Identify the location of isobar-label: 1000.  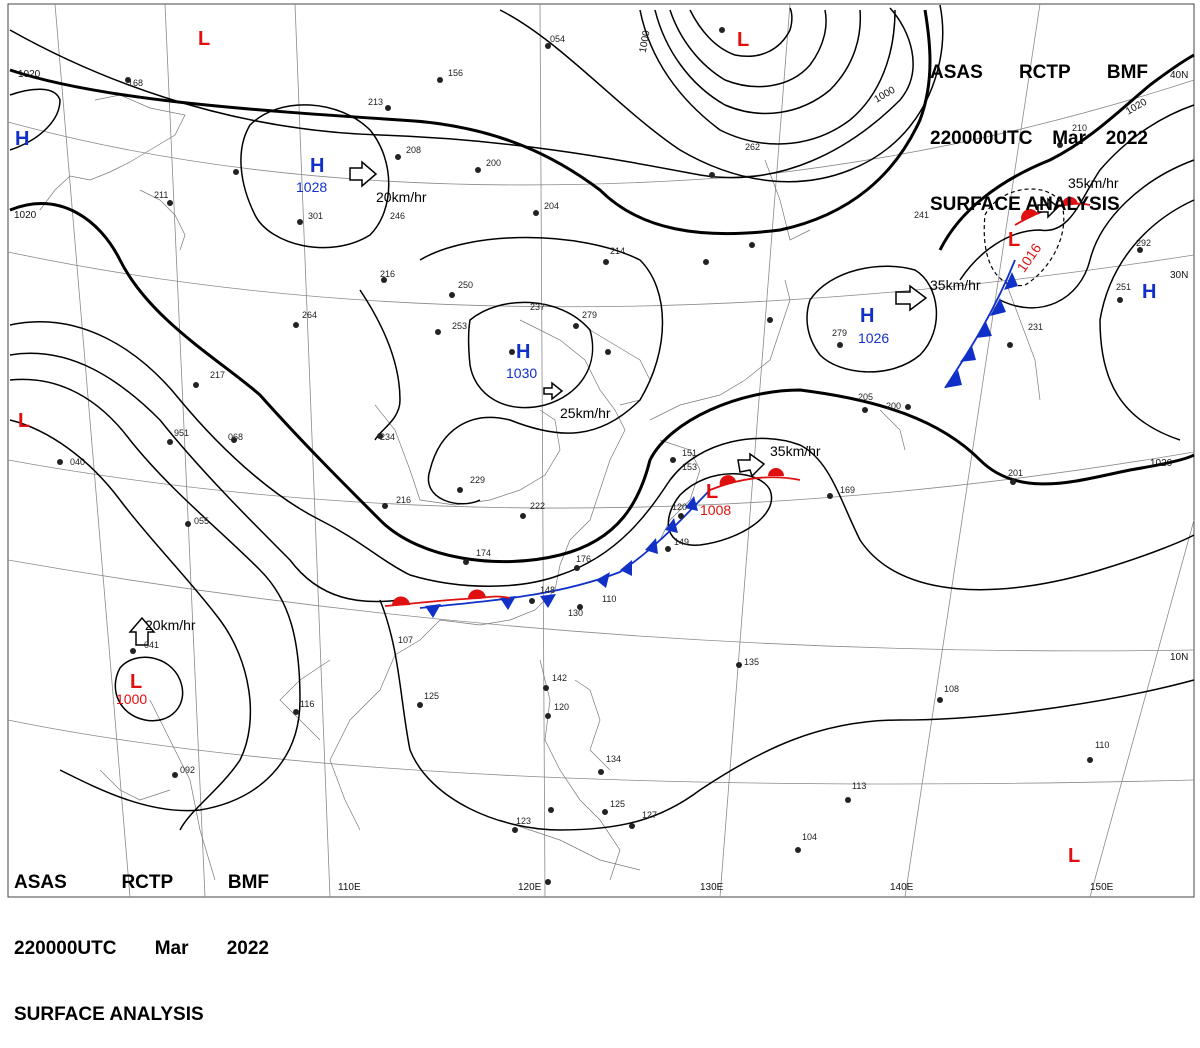
(645, 41).